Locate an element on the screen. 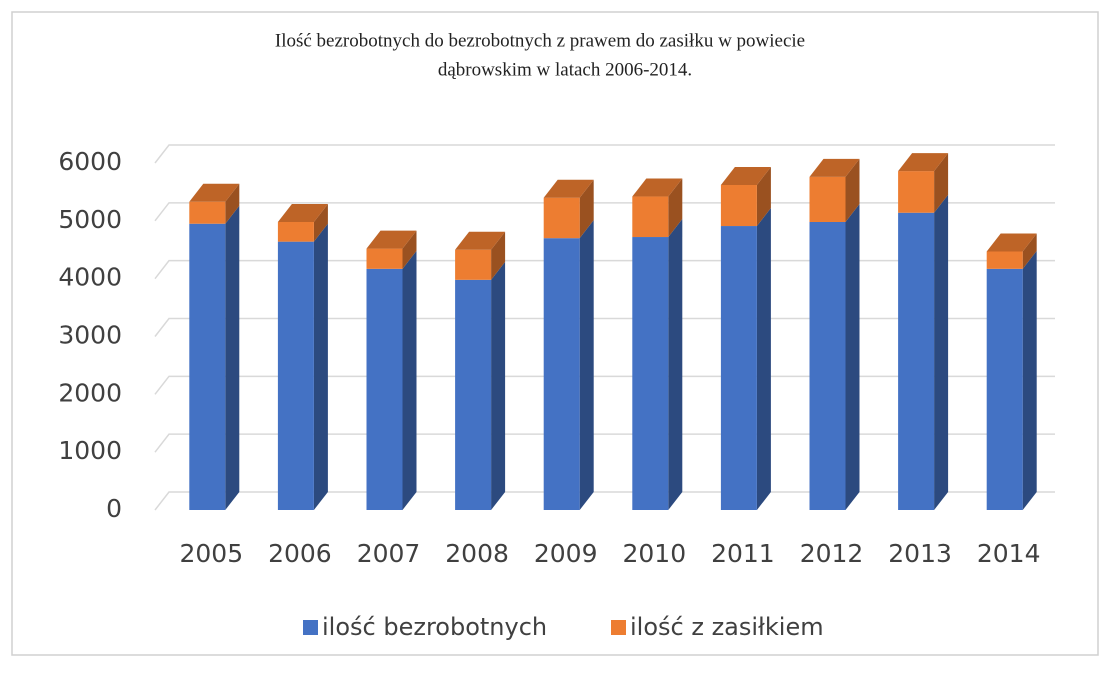 This screenshot has height=673, width=1110. x-tick-label: 2013 is located at coordinates (920, 553).